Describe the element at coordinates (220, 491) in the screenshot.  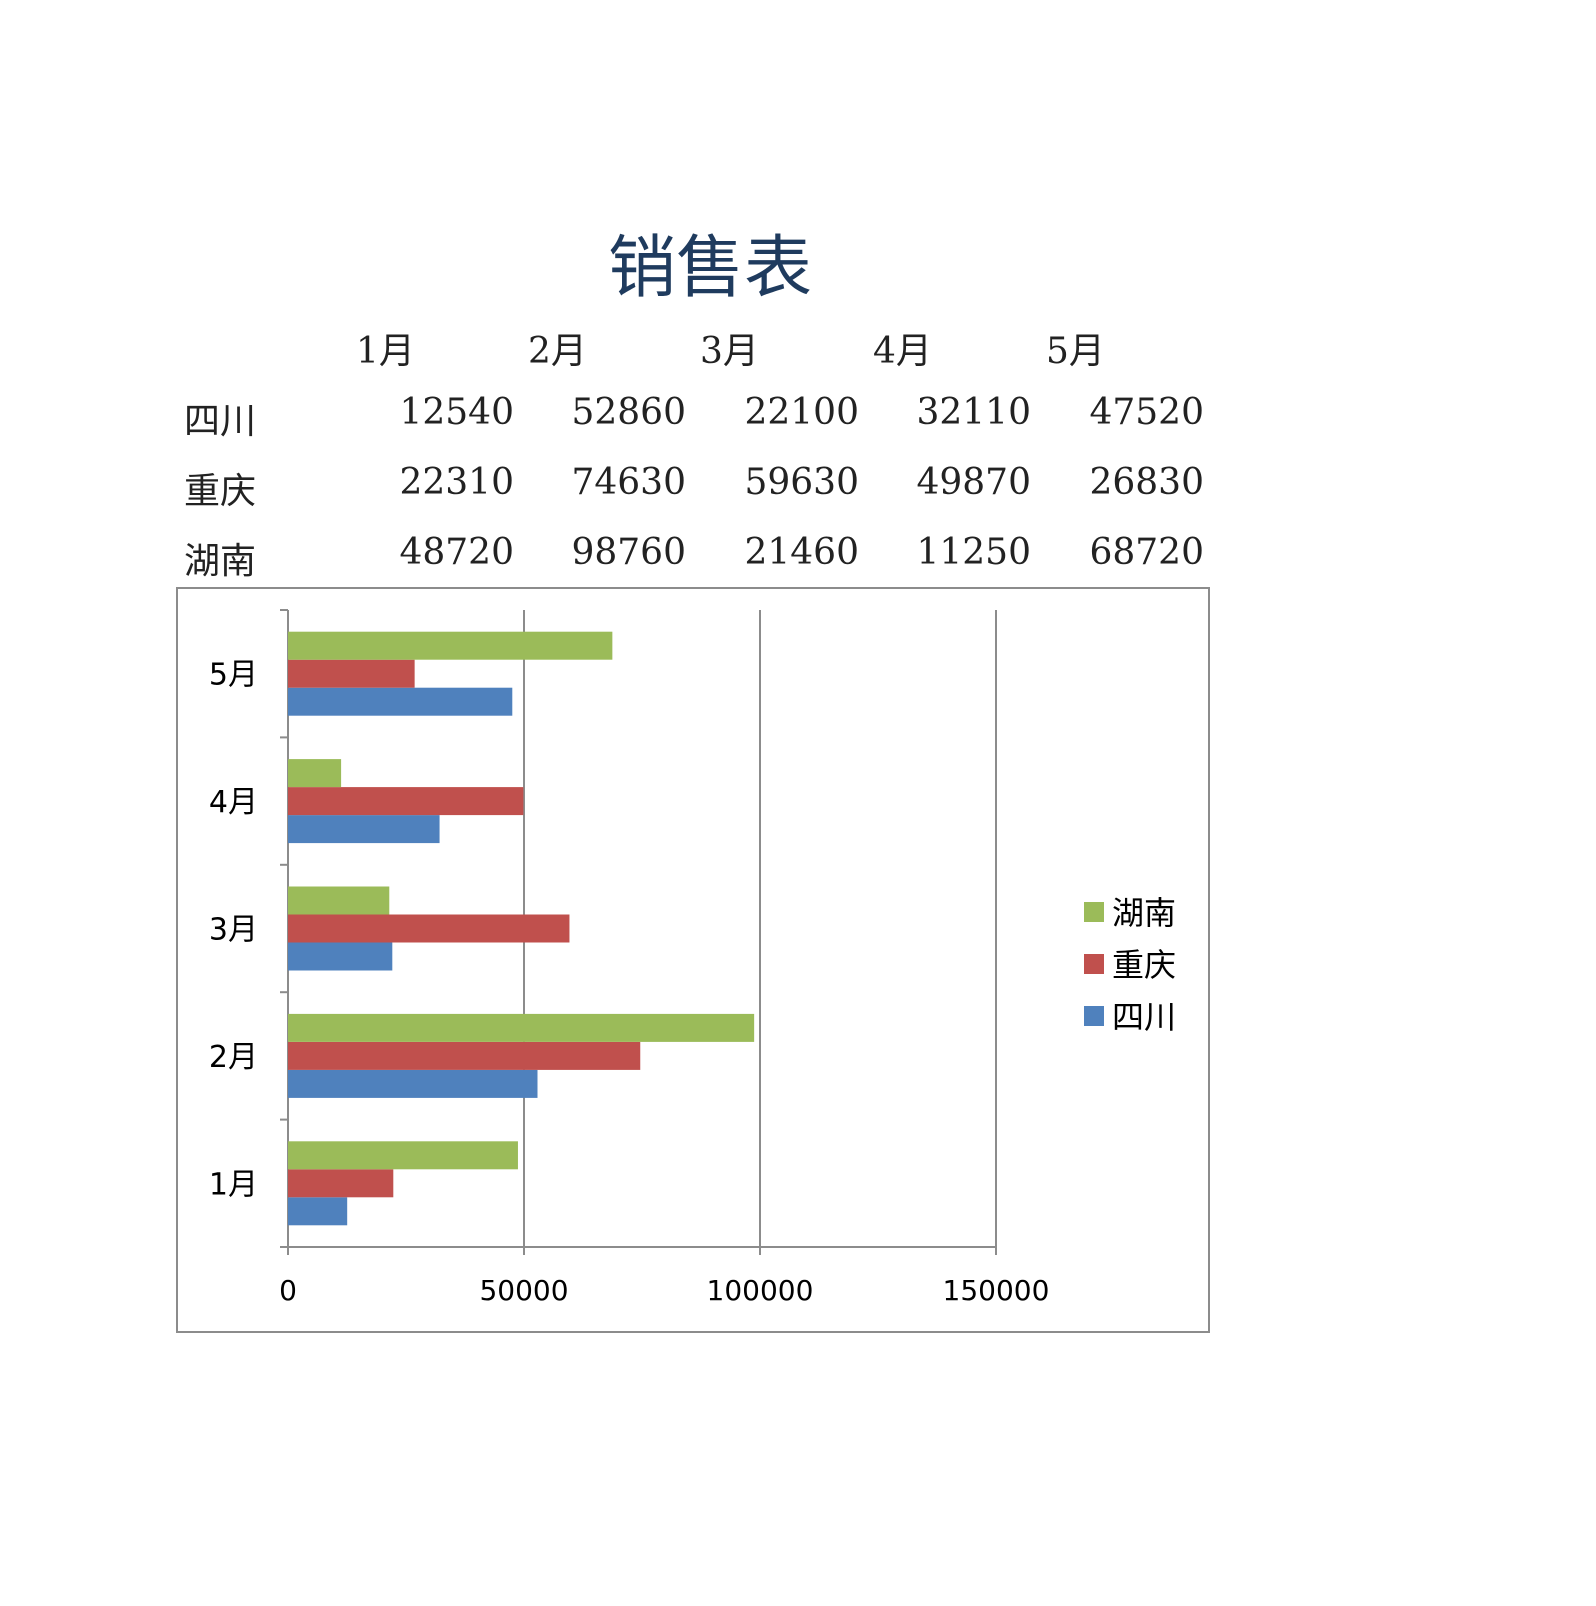
I see `table-row-label: 重庆` at that location.